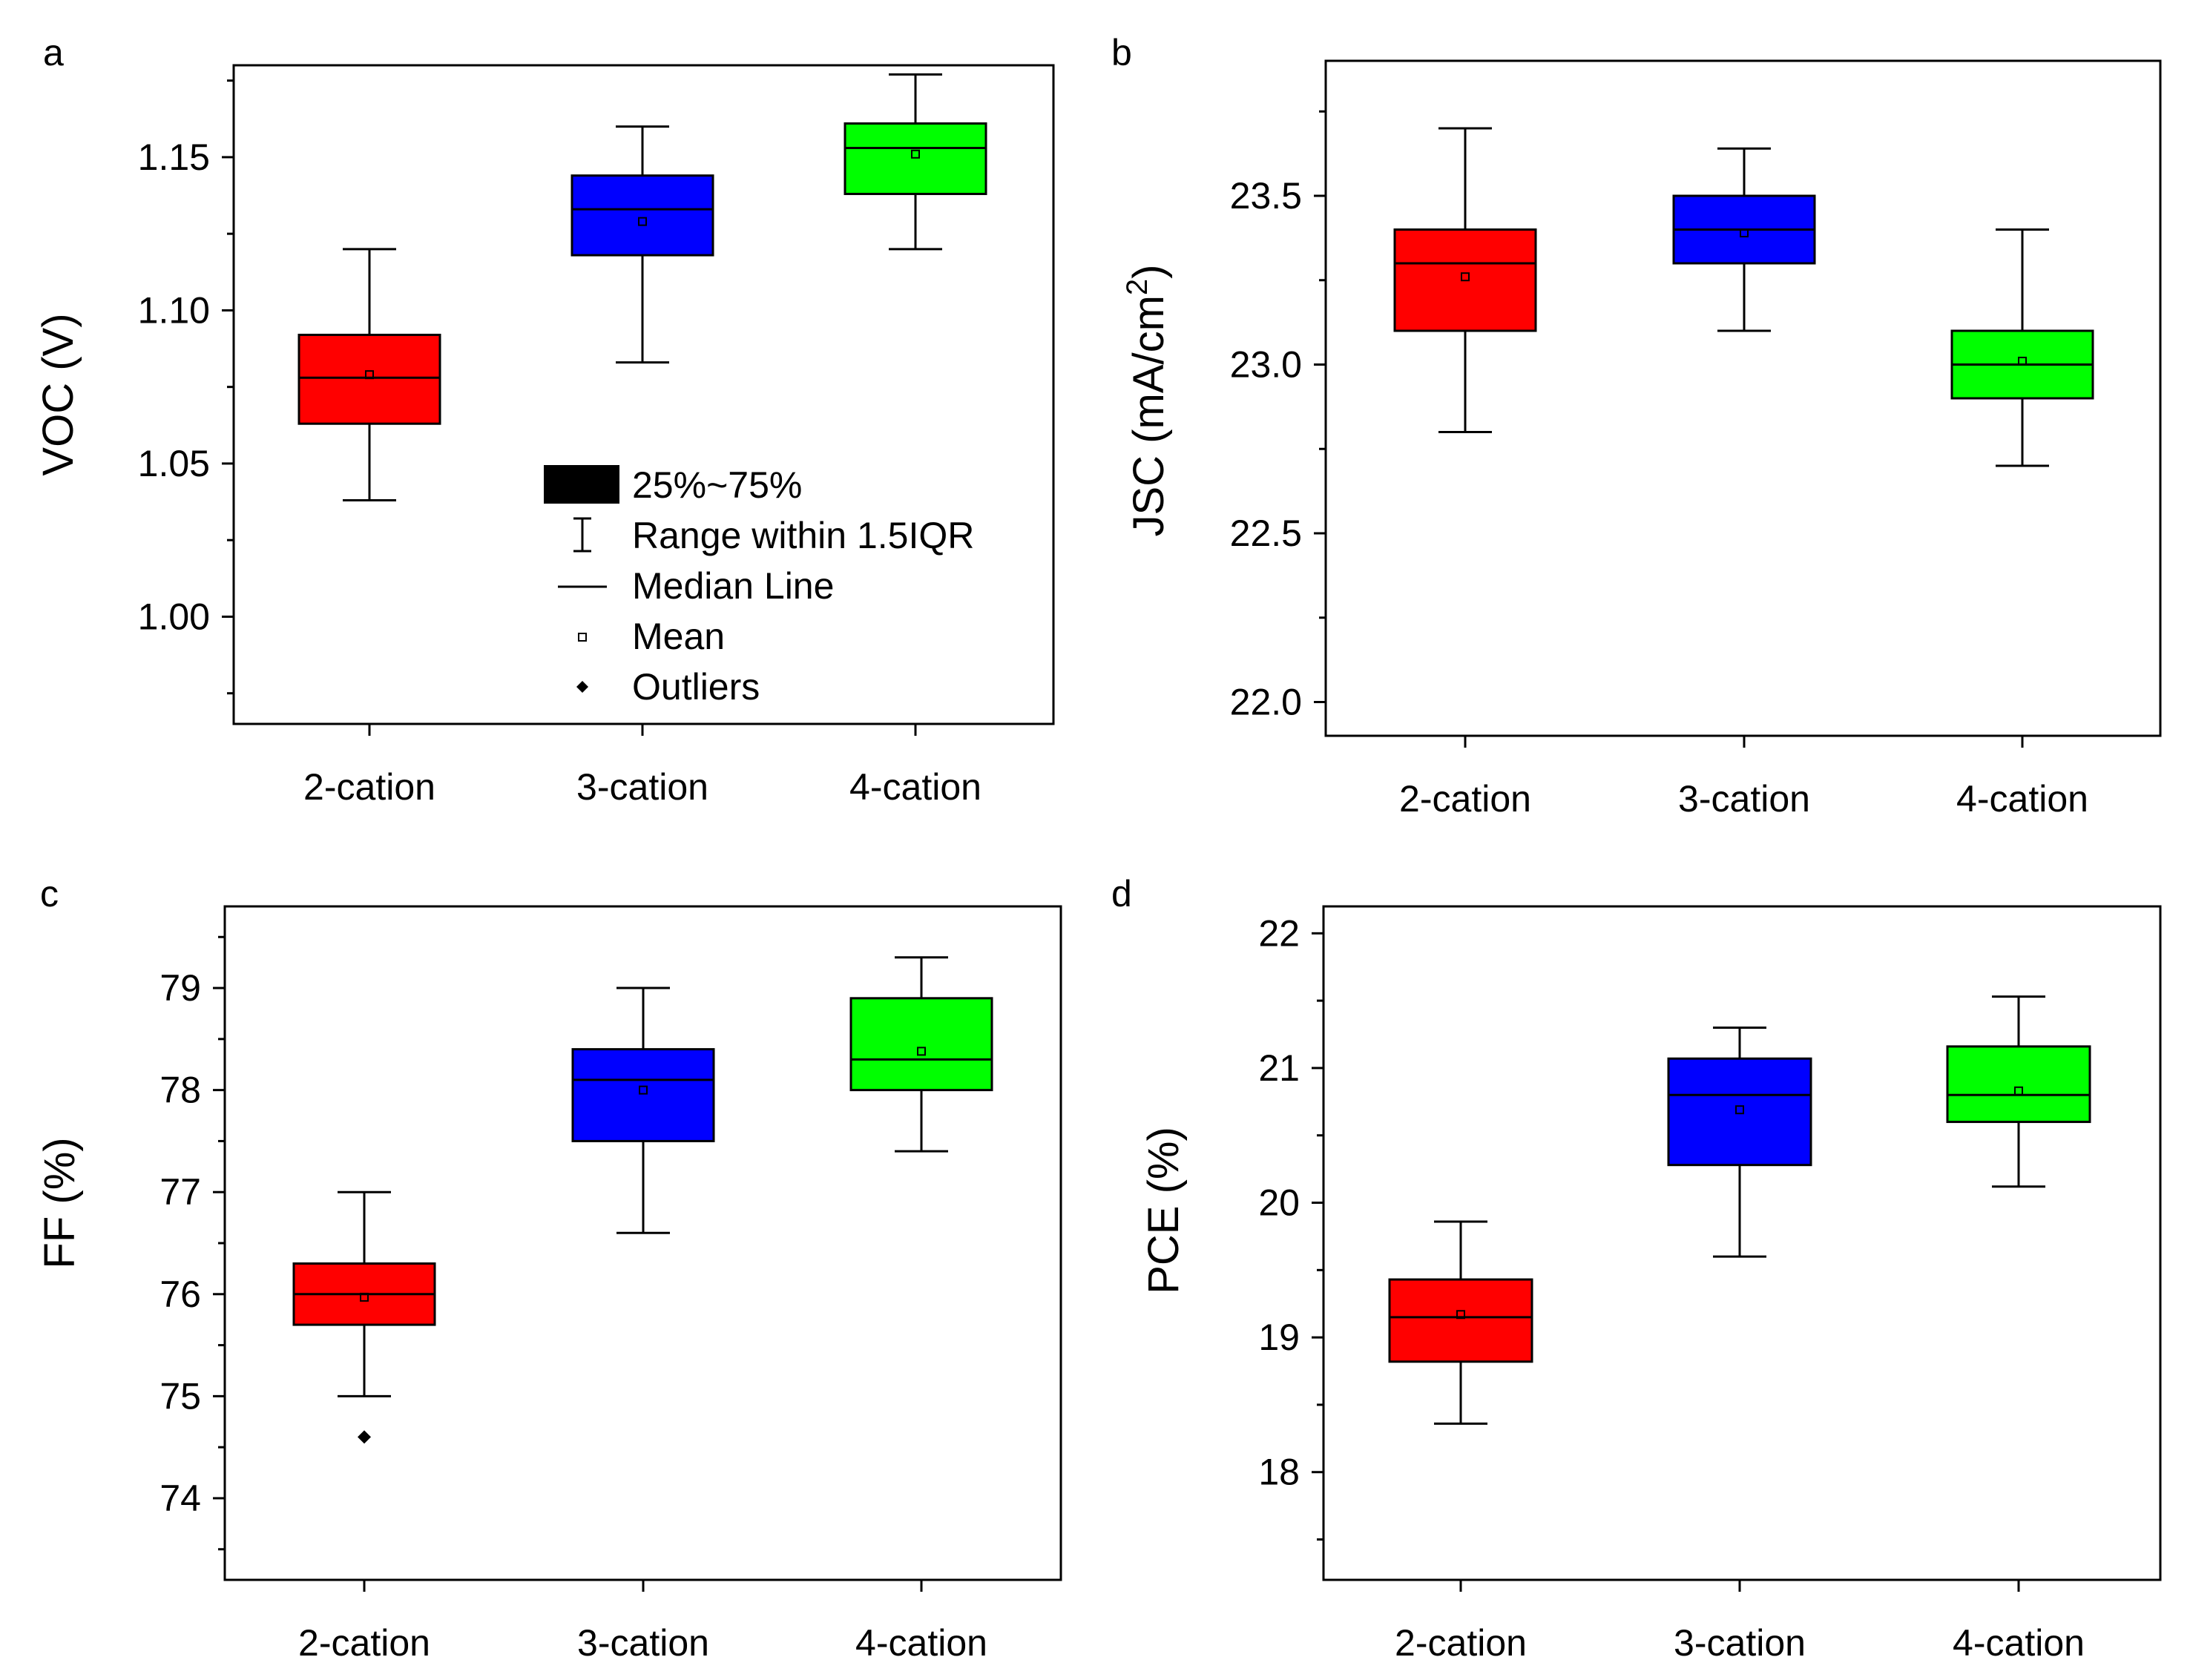 This screenshot has height=1680, width=2190. What do you see at coordinates (180, 1499) in the screenshot?
I see `y-tick-label: 74` at bounding box center [180, 1499].